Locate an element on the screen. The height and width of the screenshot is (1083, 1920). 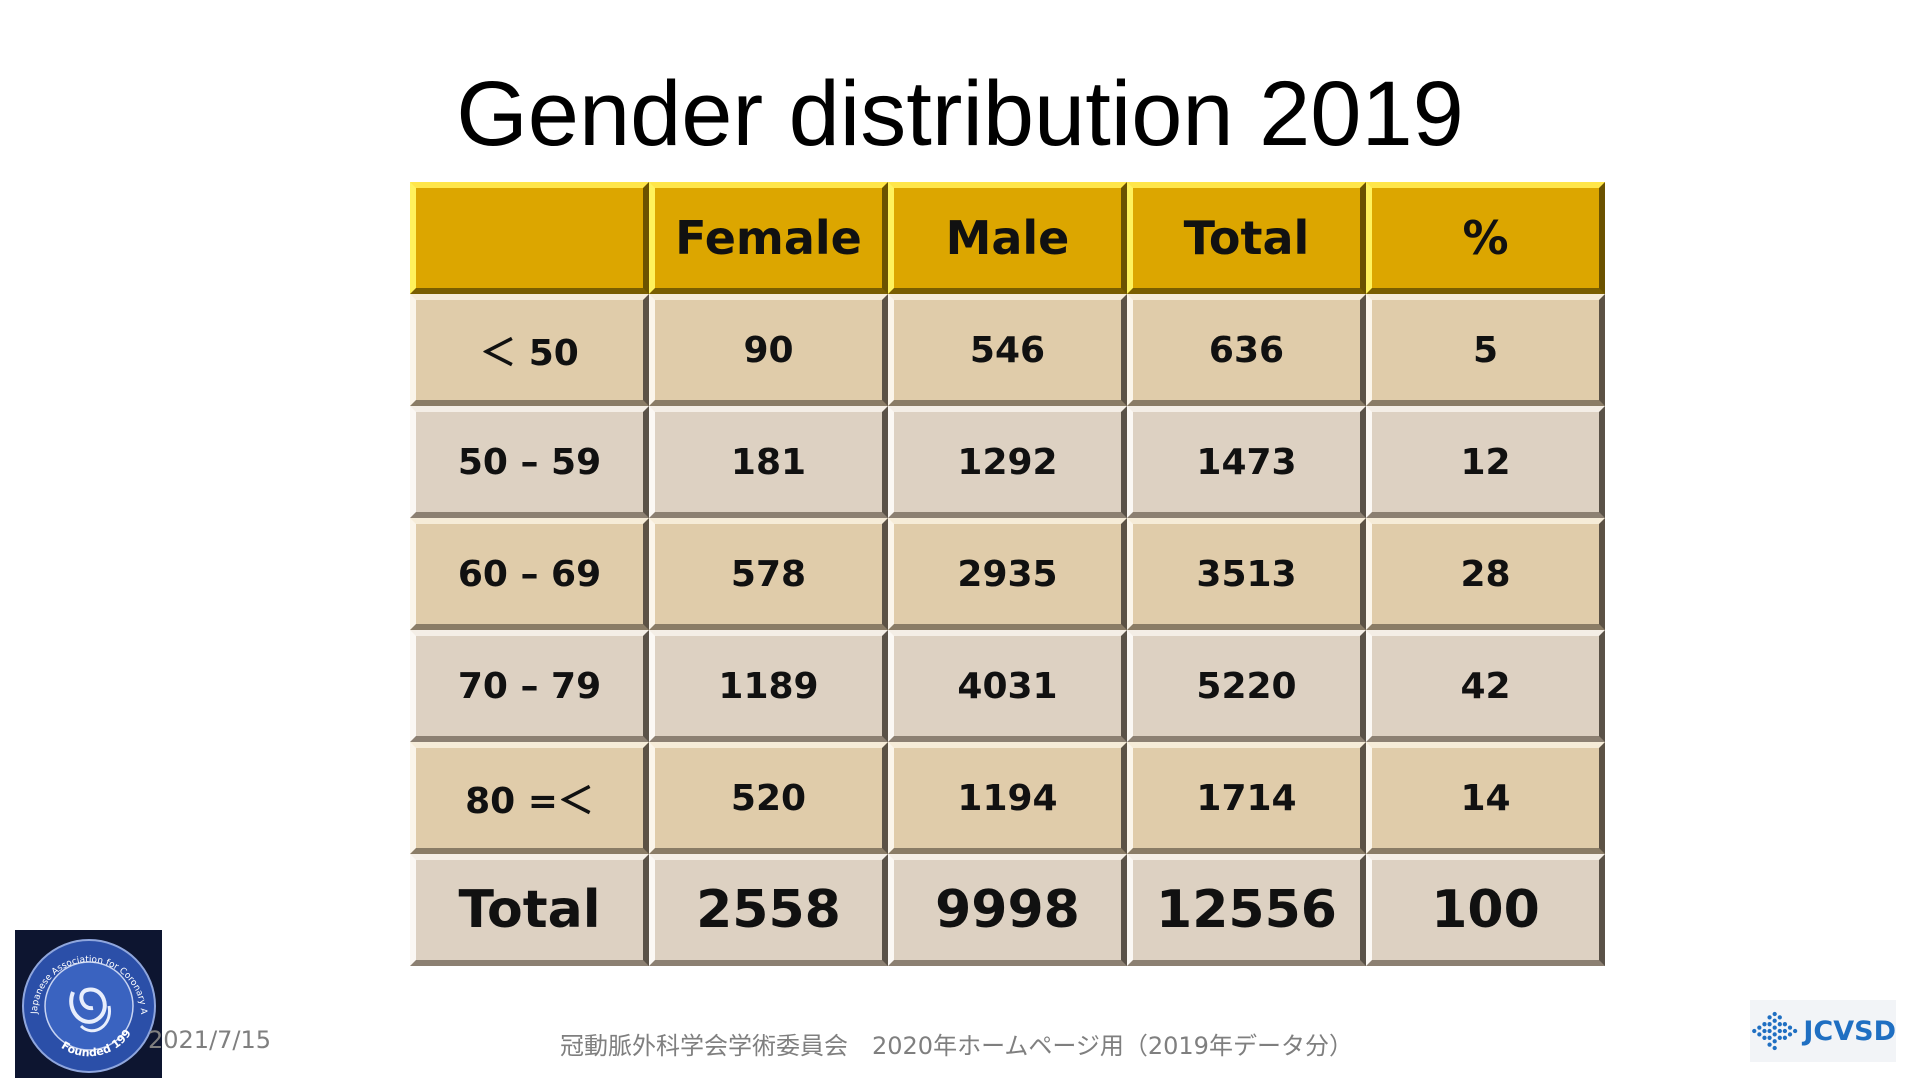
jcvsd-logo: JCVSD is located at coordinates (1823, 1031).